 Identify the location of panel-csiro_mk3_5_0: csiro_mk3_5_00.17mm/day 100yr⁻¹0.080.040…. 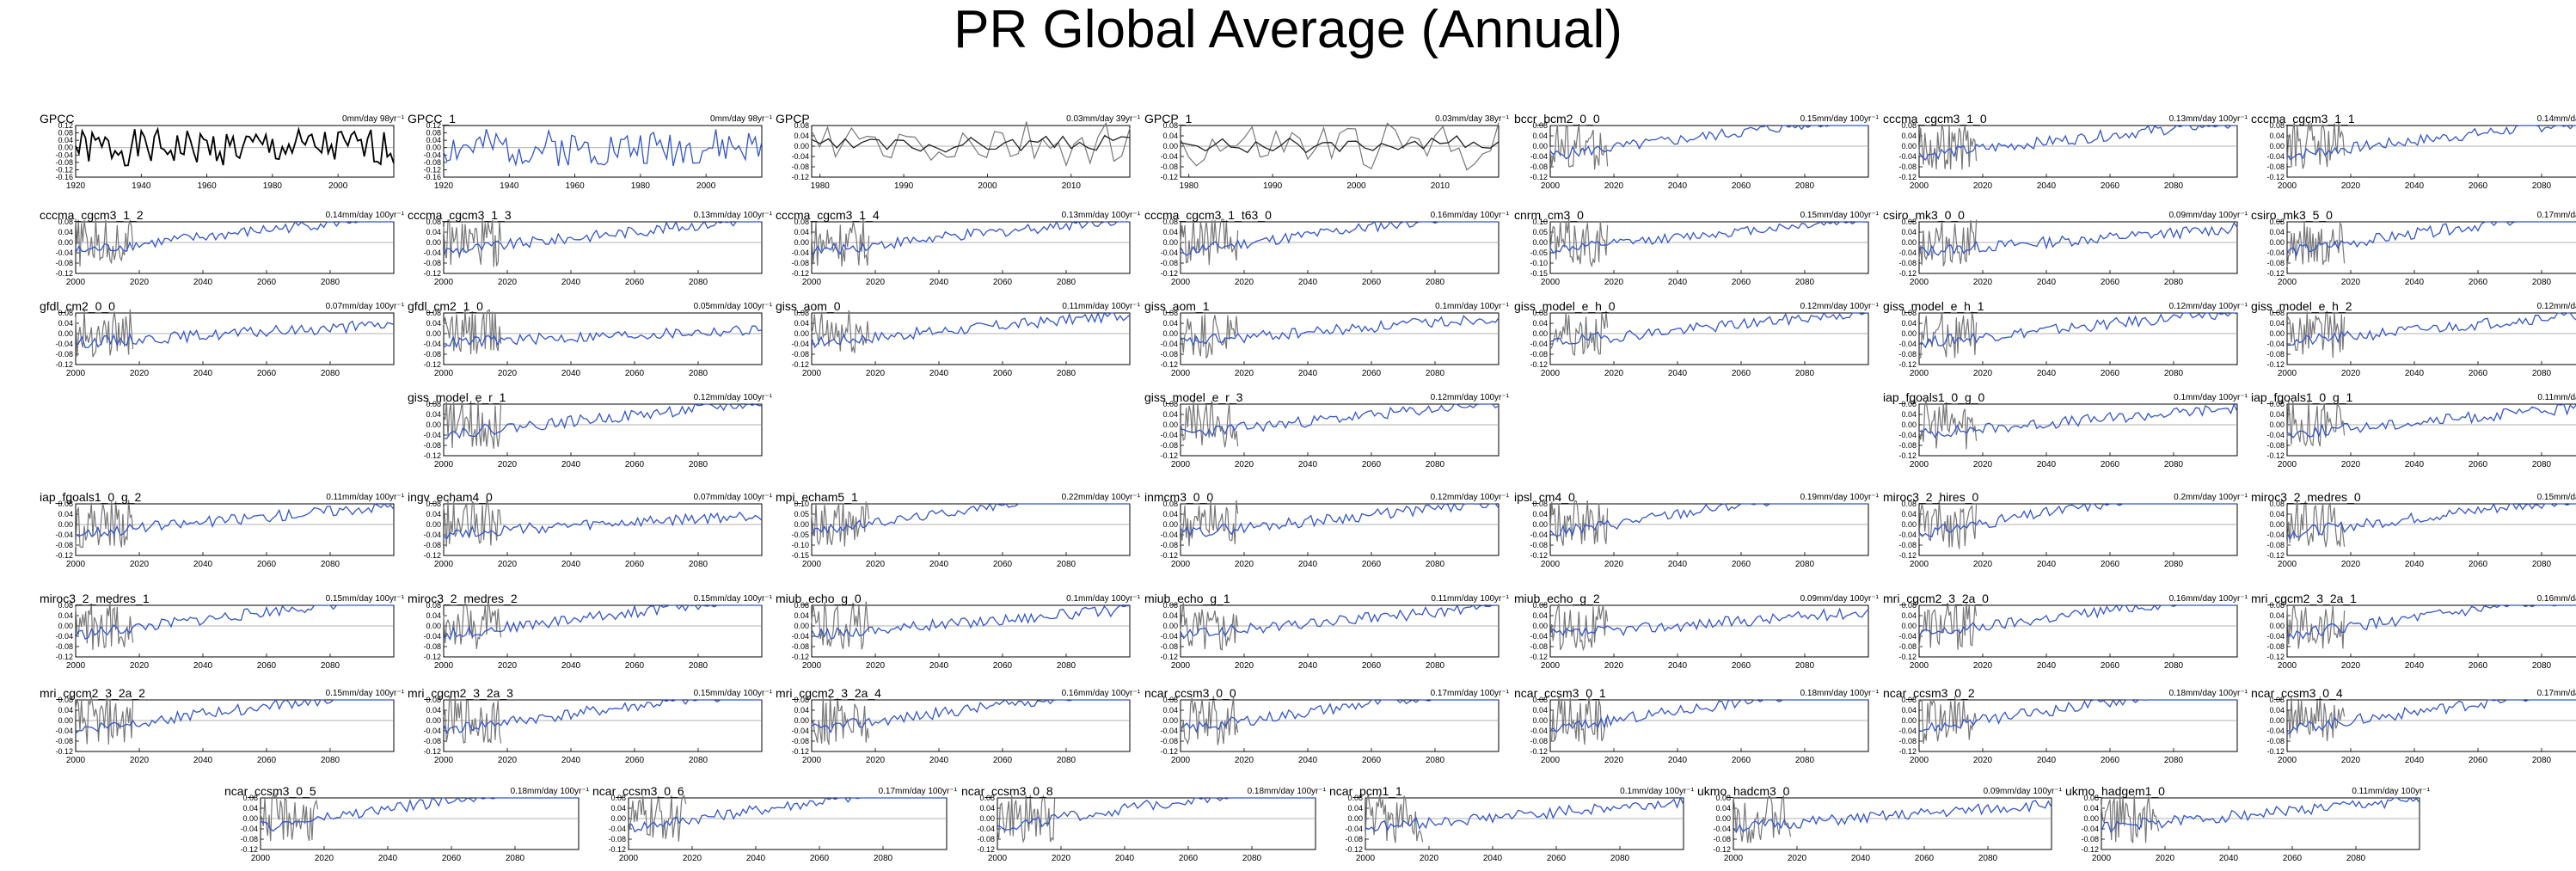
(2411, 250).